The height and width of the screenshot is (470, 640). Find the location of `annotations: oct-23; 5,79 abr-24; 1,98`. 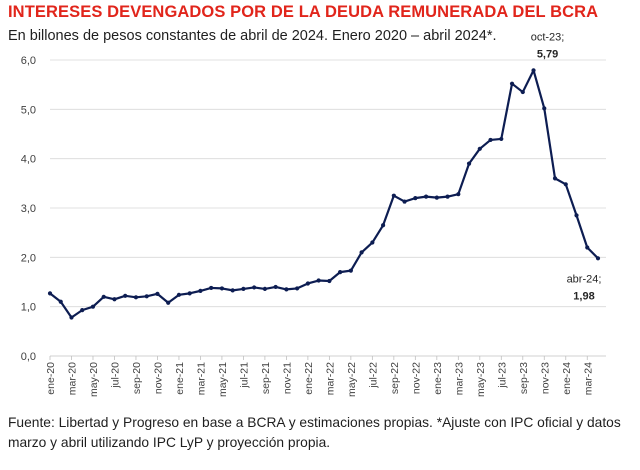

annotations: oct-23; 5,79 abr-24; 1,98 is located at coordinates (566, 166).